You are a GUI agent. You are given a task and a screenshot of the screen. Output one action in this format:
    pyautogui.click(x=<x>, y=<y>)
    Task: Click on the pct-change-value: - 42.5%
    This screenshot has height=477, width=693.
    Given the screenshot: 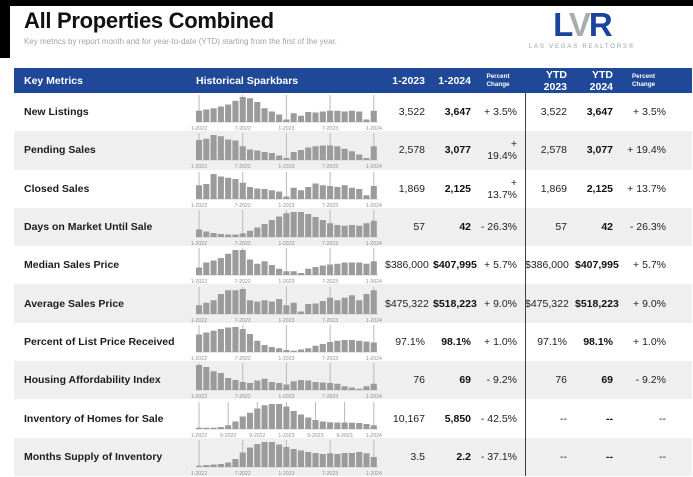 What is the action you would take?
    pyautogui.click(x=498, y=418)
    